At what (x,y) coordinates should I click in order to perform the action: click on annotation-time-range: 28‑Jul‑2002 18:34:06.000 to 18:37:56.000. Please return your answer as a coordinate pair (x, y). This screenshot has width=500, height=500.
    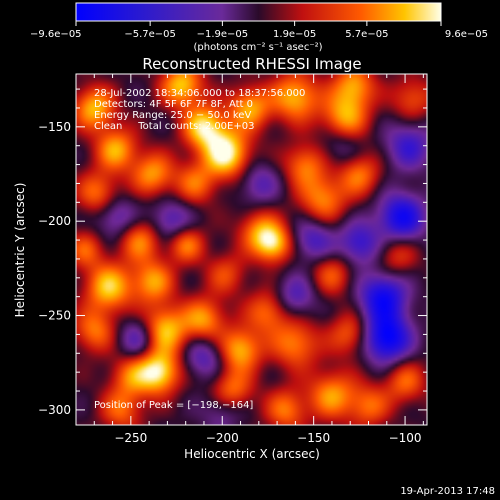
    Looking at the image, I should click on (199, 93).